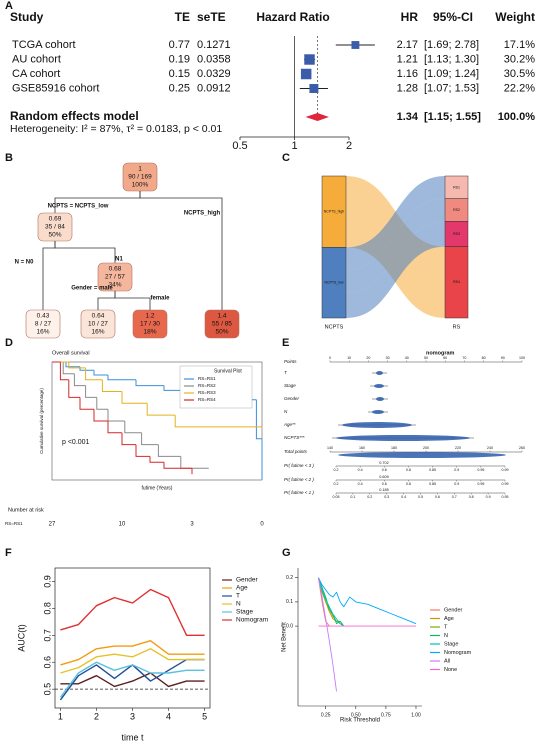 The width and height of the screenshot is (537, 750). What do you see at coordinates (47, 662) in the screenshot?
I see `y-tick-label: 0.6` at bounding box center [47, 662].